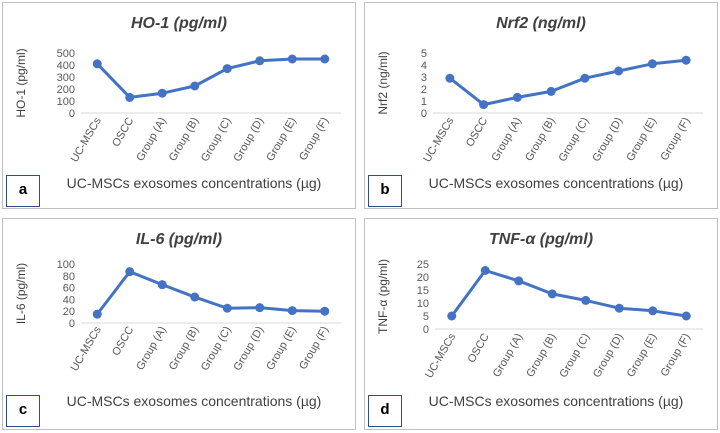 This screenshot has height=433, width=720. Describe the element at coordinates (426, 317) in the screenshot. I see `y-tick-label: 5` at that location.